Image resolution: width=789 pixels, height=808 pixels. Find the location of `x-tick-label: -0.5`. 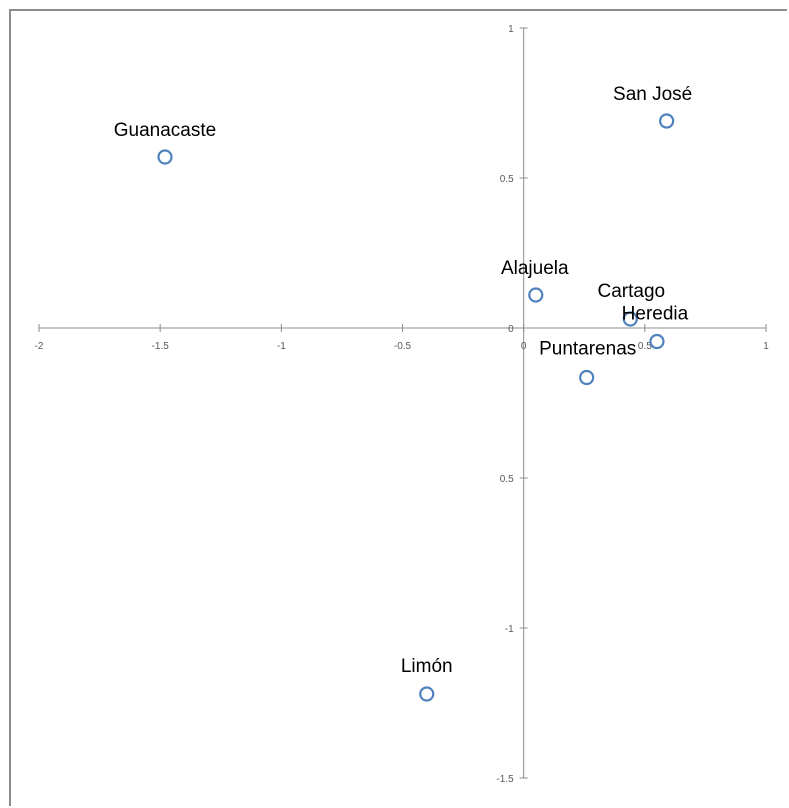

x-tick-label: -0.5 is located at coordinates (403, 346).